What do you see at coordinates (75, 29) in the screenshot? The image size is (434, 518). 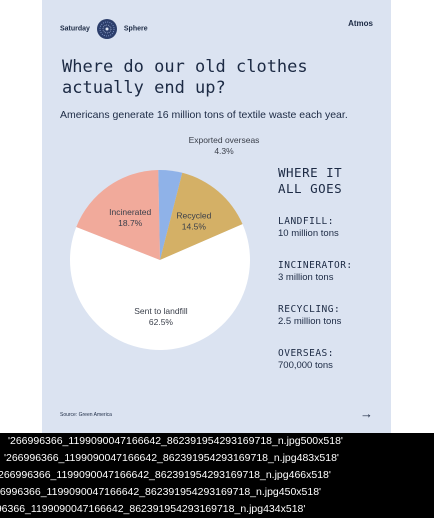 I see `brand-left: Saturday` at bounding box center [75, 29].